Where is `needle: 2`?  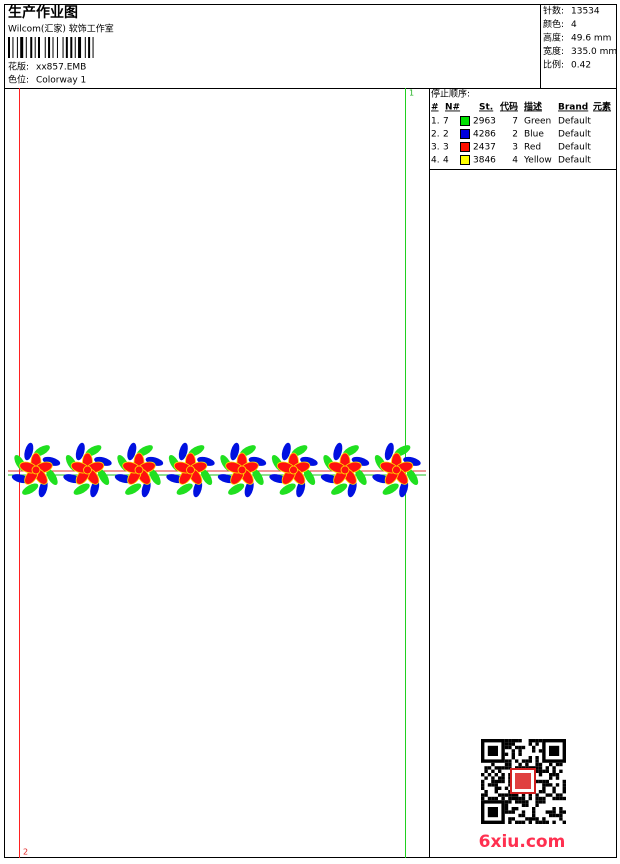
needle: 2 is located at coordinates (446, 135).